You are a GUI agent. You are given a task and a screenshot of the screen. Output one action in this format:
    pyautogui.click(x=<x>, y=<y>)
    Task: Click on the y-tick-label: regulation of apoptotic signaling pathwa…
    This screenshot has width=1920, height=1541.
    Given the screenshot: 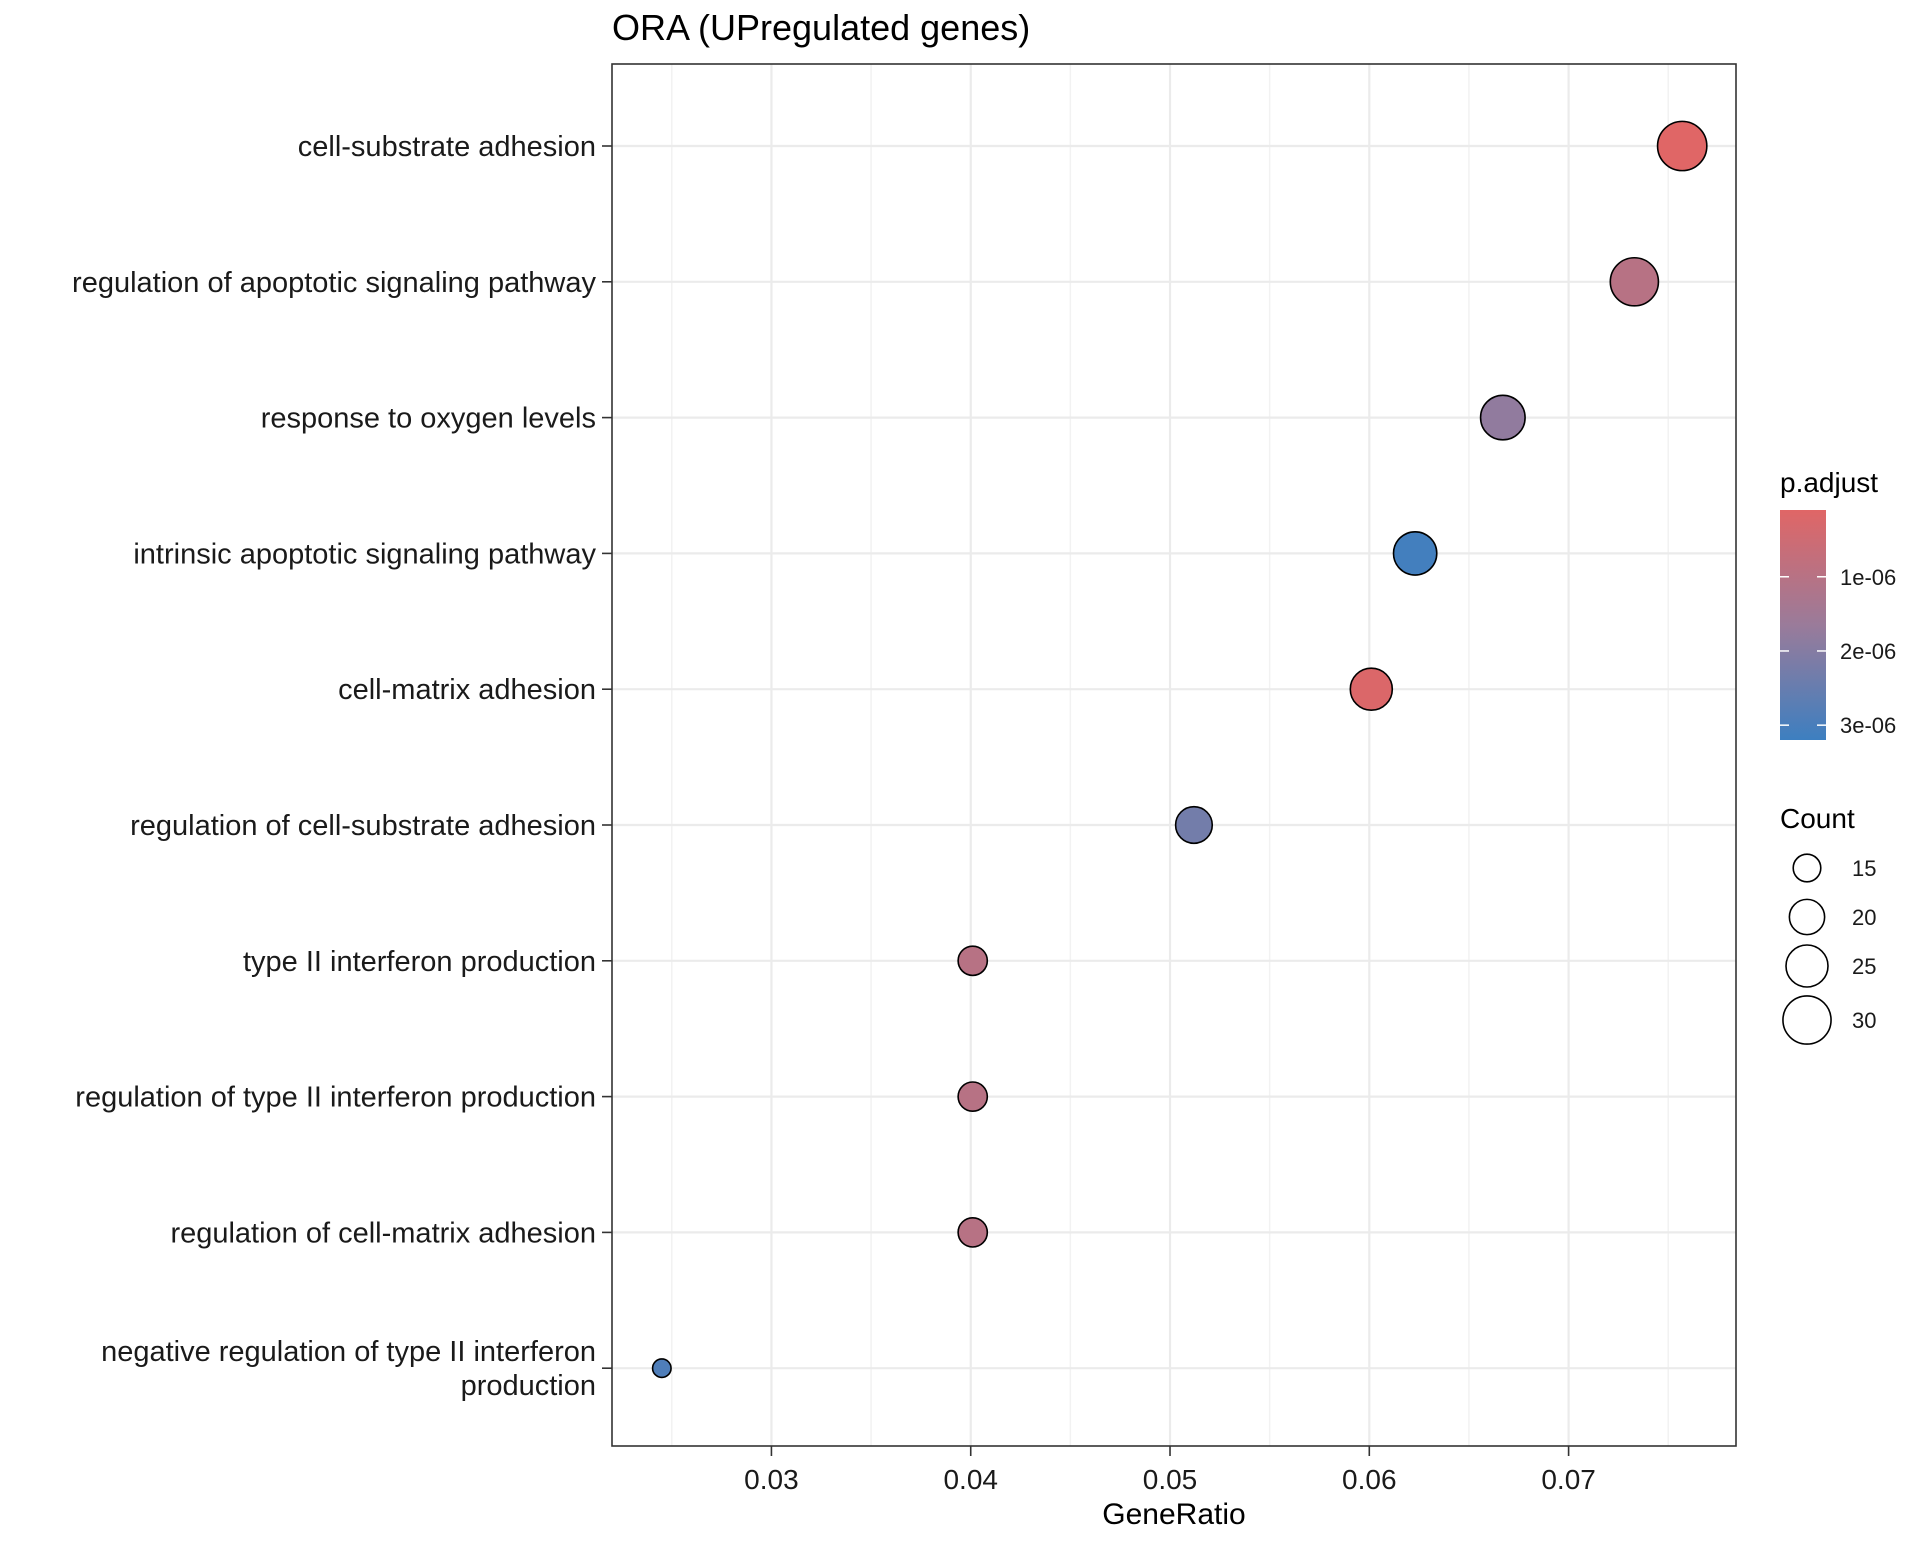 What is the action you would take?
    pyautogui.click(x=334, y=283)
    